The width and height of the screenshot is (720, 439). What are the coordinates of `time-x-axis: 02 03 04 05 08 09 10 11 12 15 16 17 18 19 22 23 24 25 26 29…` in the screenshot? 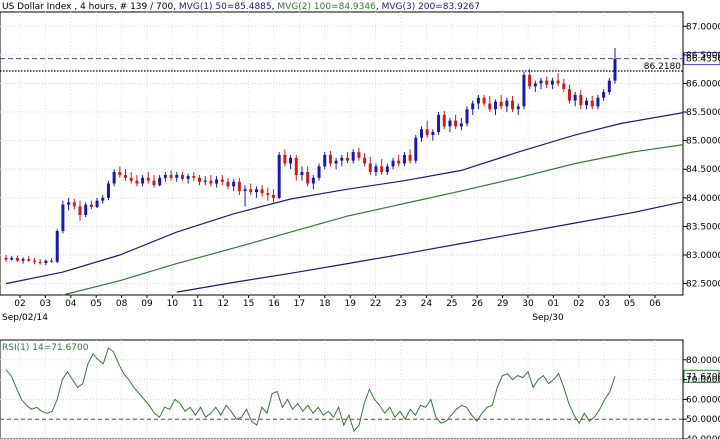 It's located at (331, 309).